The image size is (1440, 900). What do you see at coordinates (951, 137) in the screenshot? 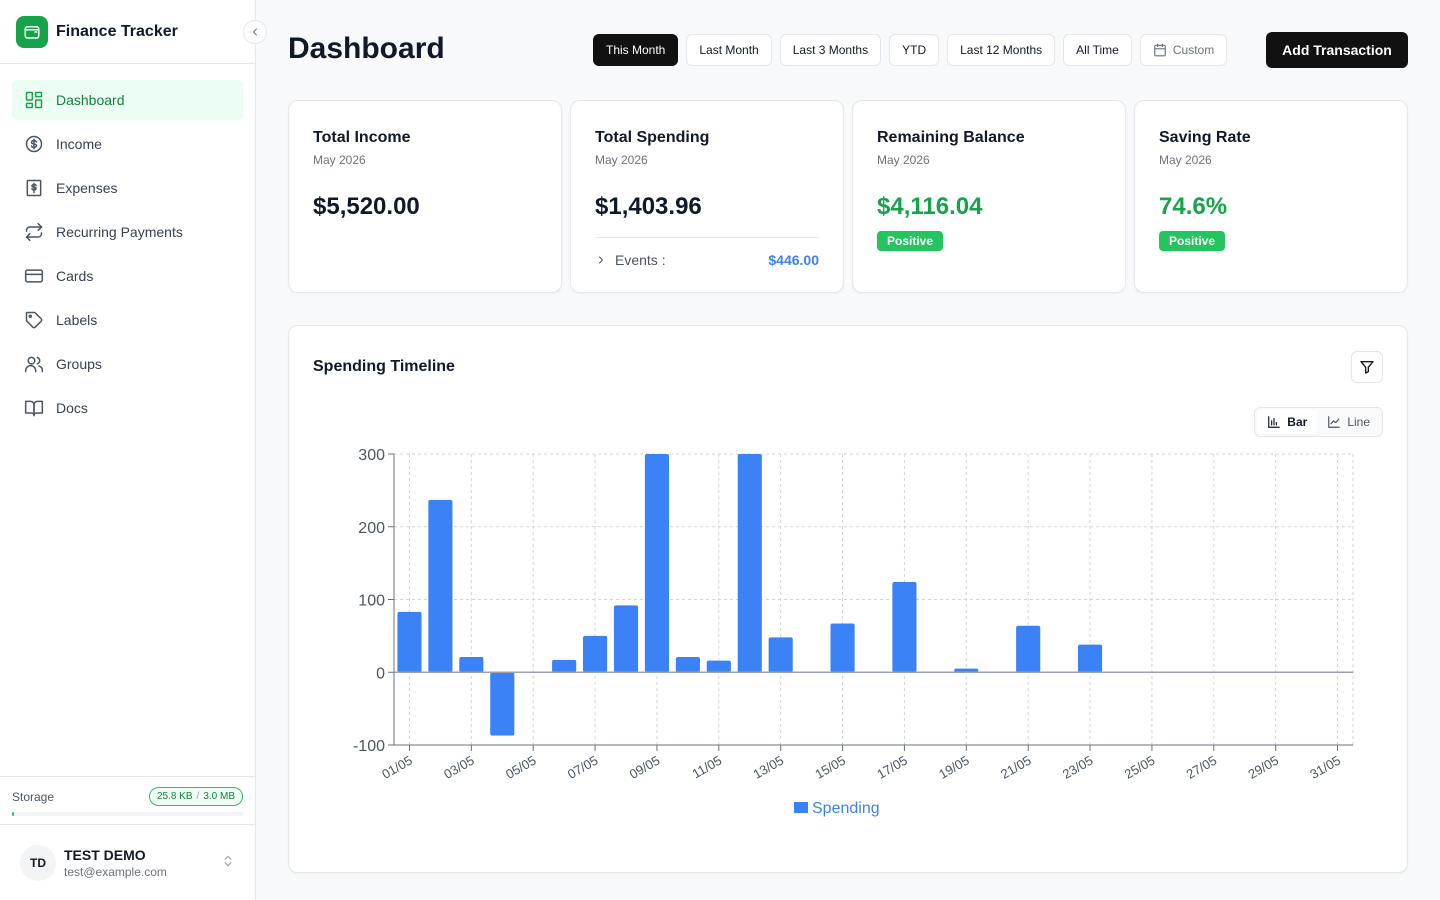
I see `card-title: Remaining Balance` at bounding box center [951, 137].